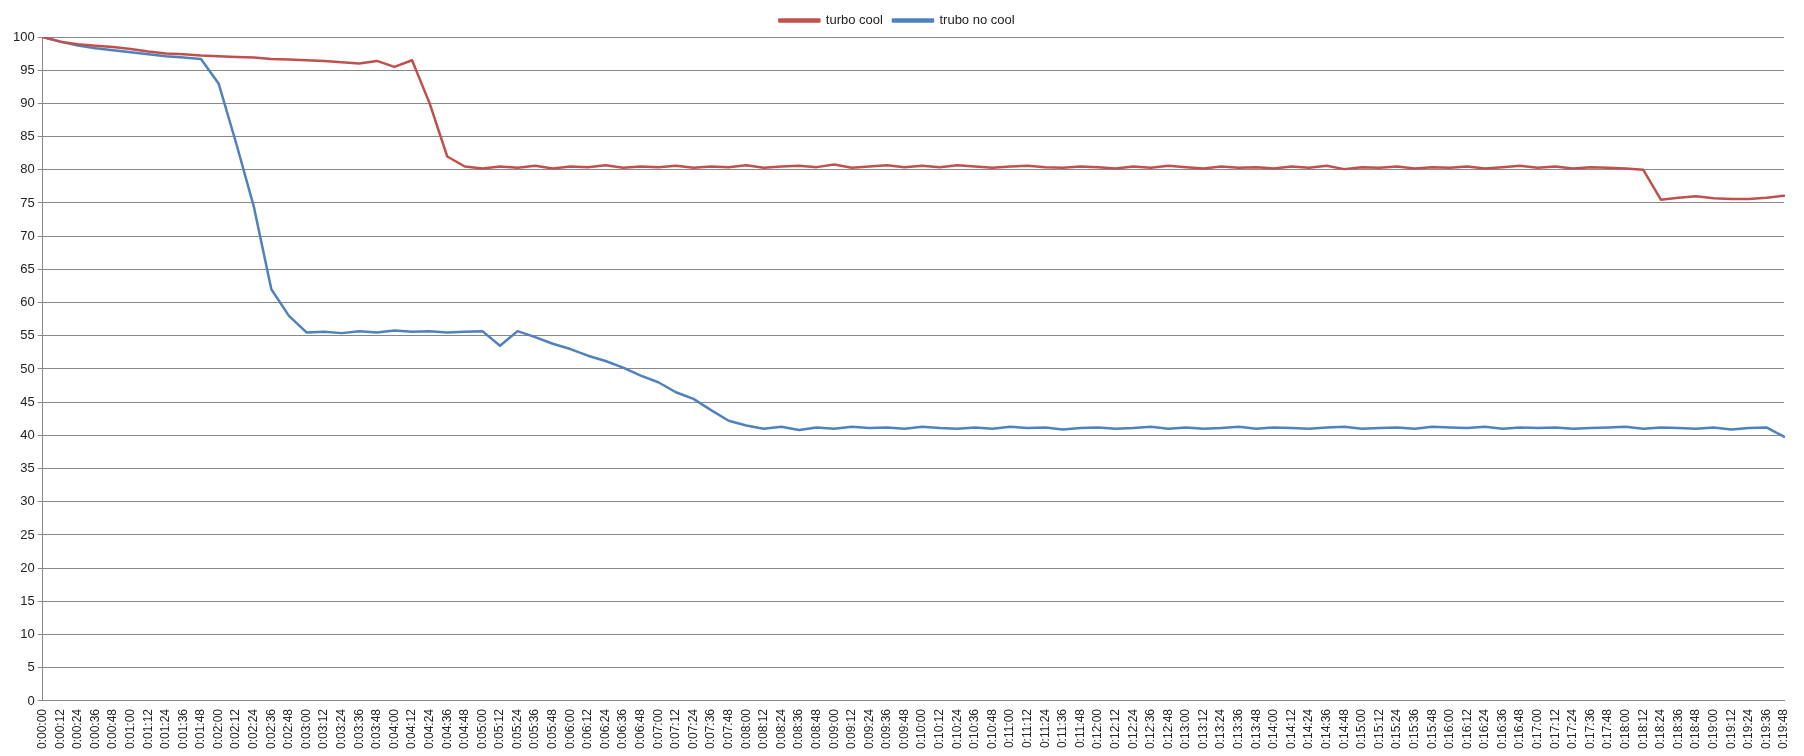 The height and width of the screenshot is (756, 1804). Describe the element at coordinates (1238, 729) in the screenshot. I see `x-tick-label: 0:13:36` at that location.